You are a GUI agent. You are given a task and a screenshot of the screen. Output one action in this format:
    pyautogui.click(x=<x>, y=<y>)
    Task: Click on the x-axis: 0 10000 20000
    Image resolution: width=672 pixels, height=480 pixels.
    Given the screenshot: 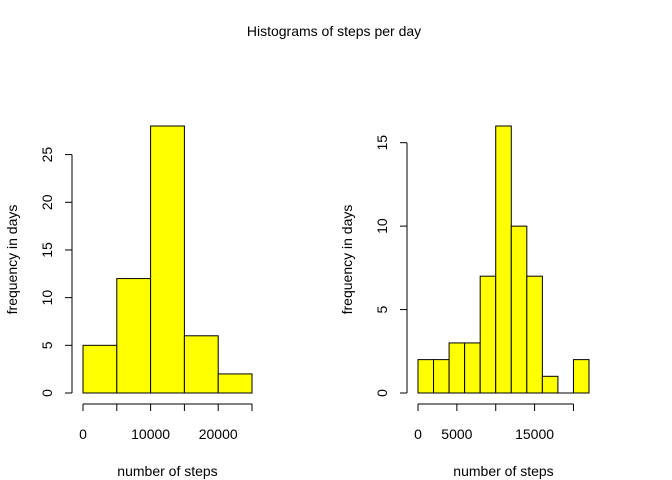 What is the action you would take?
    pyautogui.click(x=166, y=422)
    